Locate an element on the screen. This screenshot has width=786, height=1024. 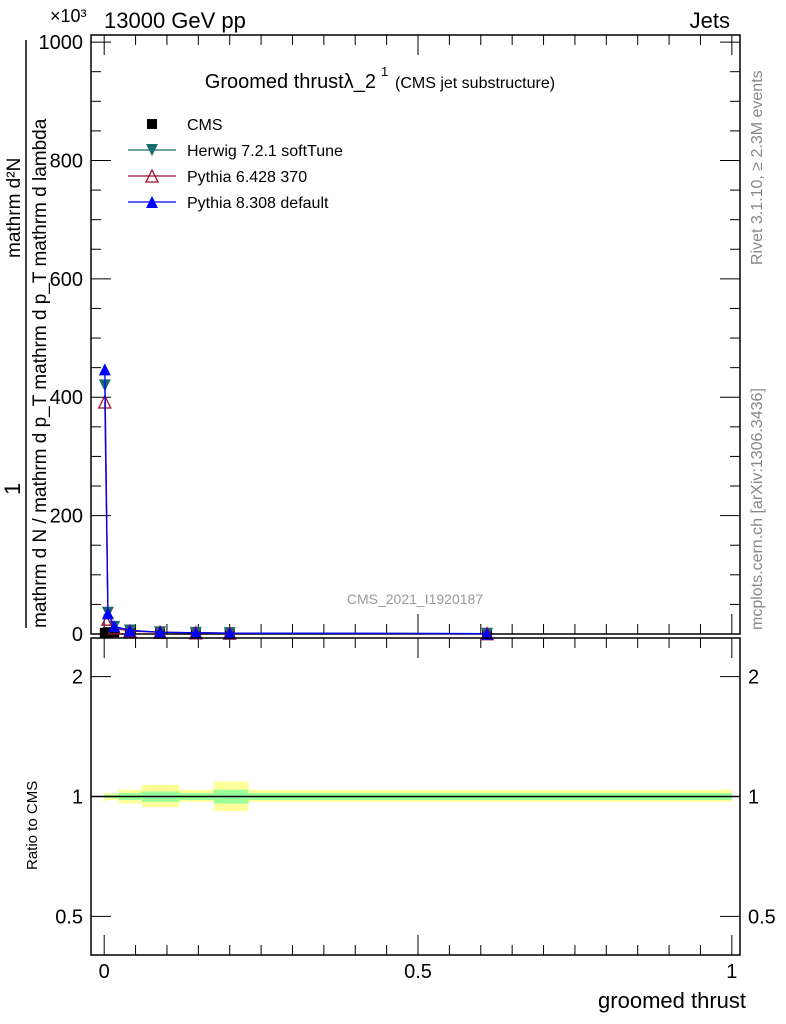
plot-title: Groomed thrustλ_2 is located at coordinates (290, 82).